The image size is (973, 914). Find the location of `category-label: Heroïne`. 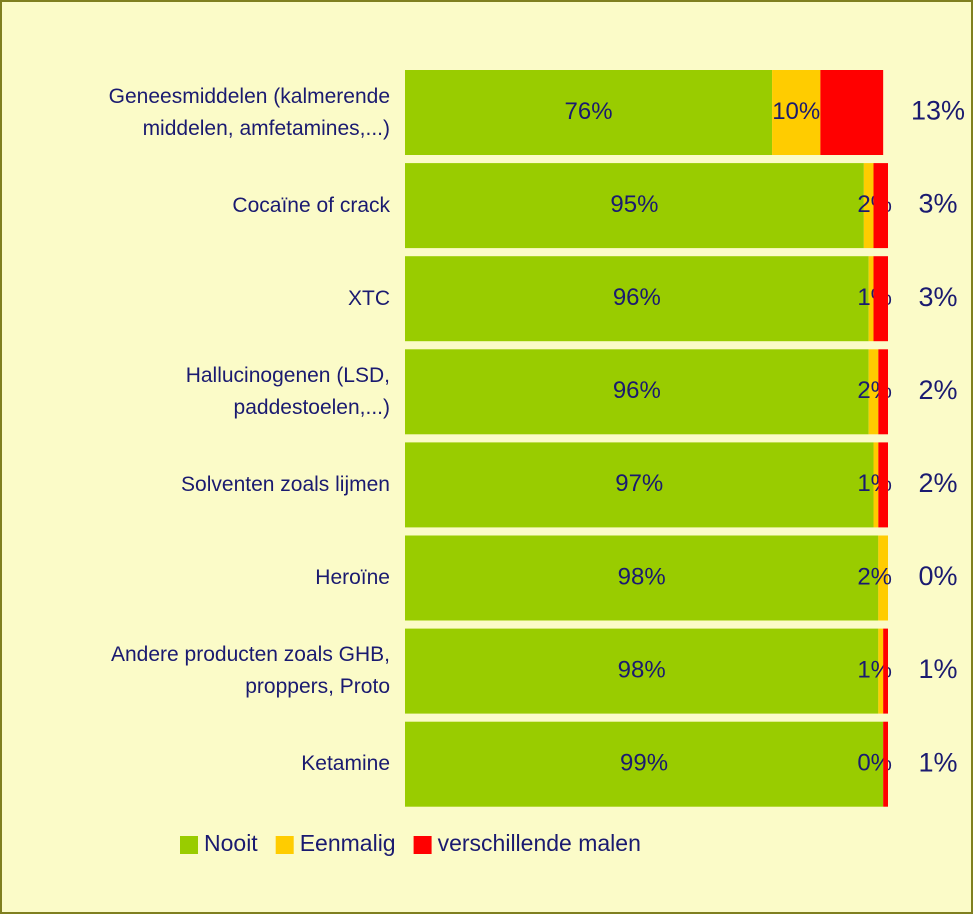

category-label: Heroïne is located at coordinates (352, 577).